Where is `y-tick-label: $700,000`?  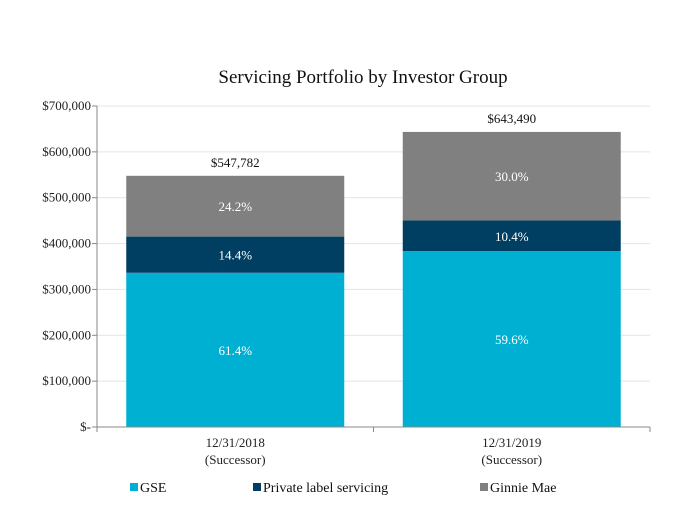
y-tick-label: $700,000 is located at coordinates (66, 105).